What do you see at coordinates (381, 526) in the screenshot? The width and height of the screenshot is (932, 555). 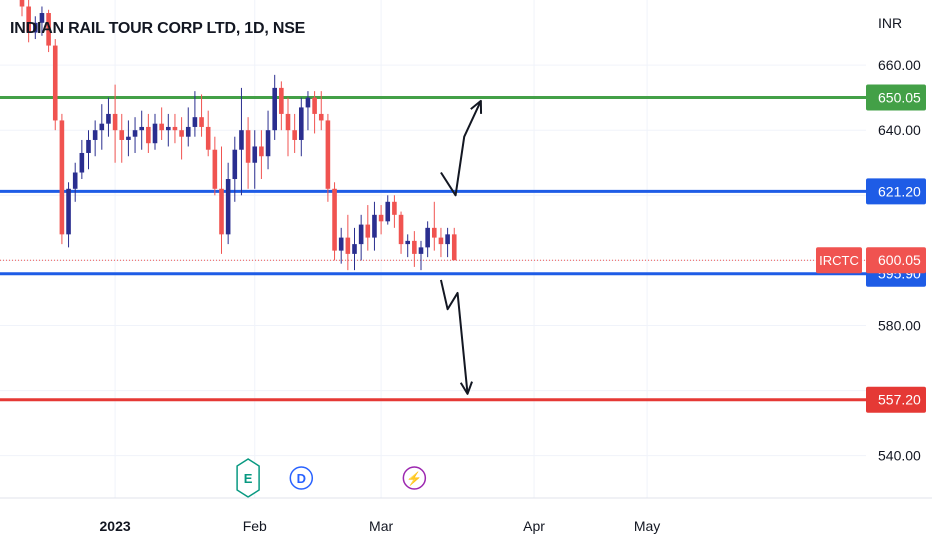 I see `time-tick-label: Mar` at bounding box center [381, 526].